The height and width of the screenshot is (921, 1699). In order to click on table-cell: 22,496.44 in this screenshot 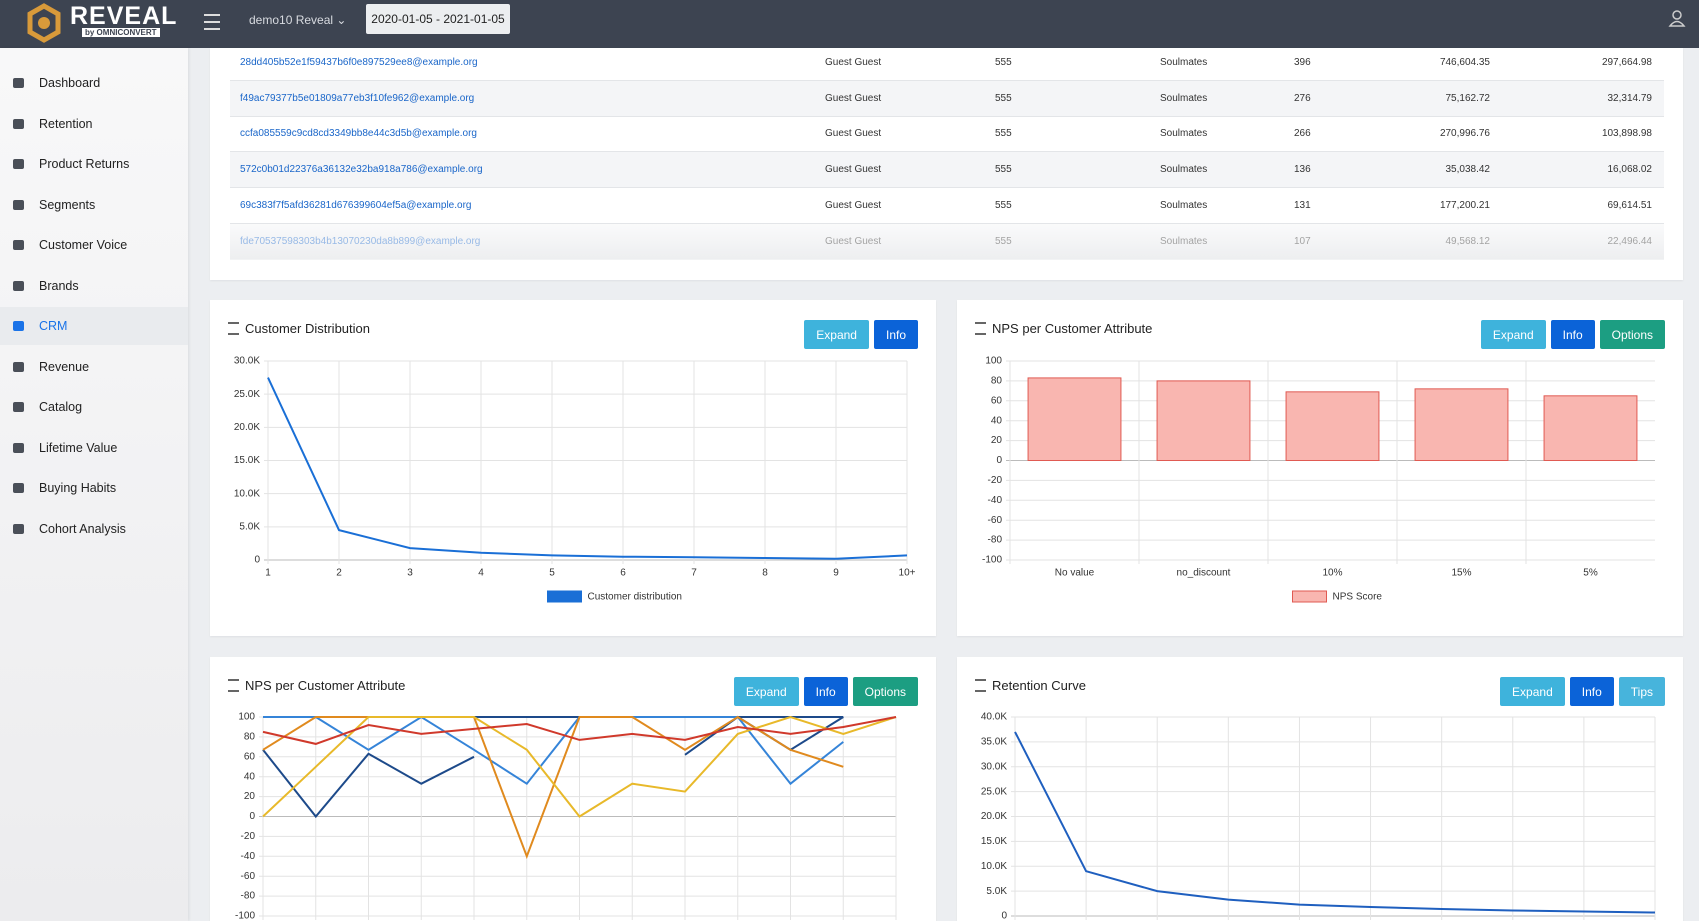, I will do `click(1630, 241)`.